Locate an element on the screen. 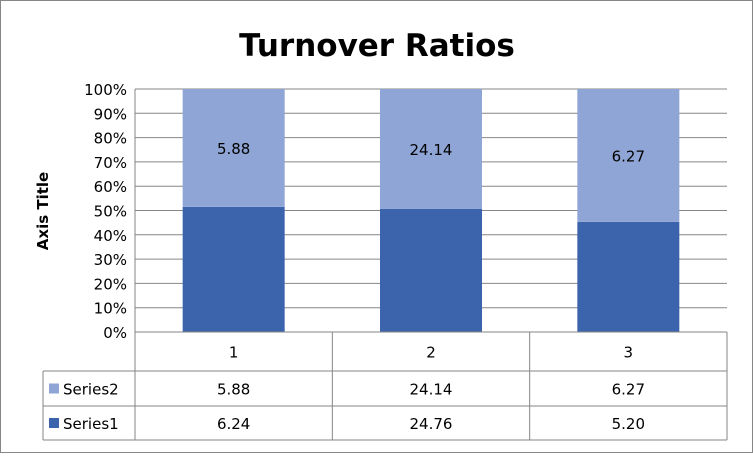 The image size is (753, 457). table-cell: 24.14 is located at coordinates (431, 390).